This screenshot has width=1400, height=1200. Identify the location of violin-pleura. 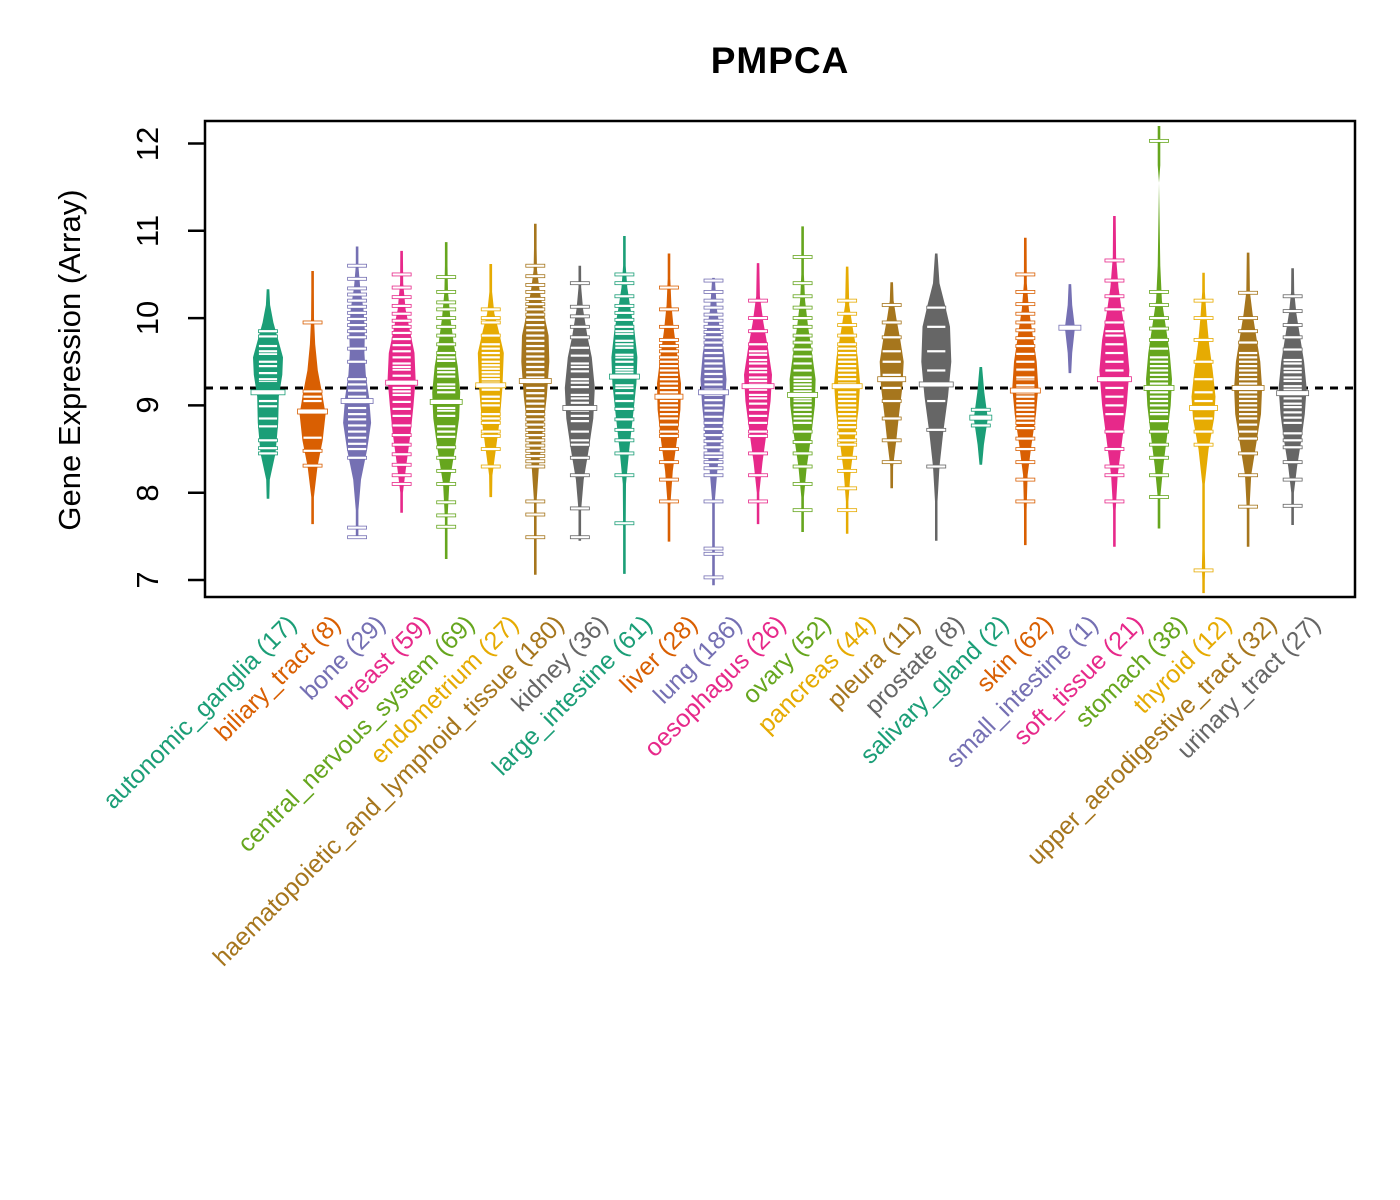
(891, 385).